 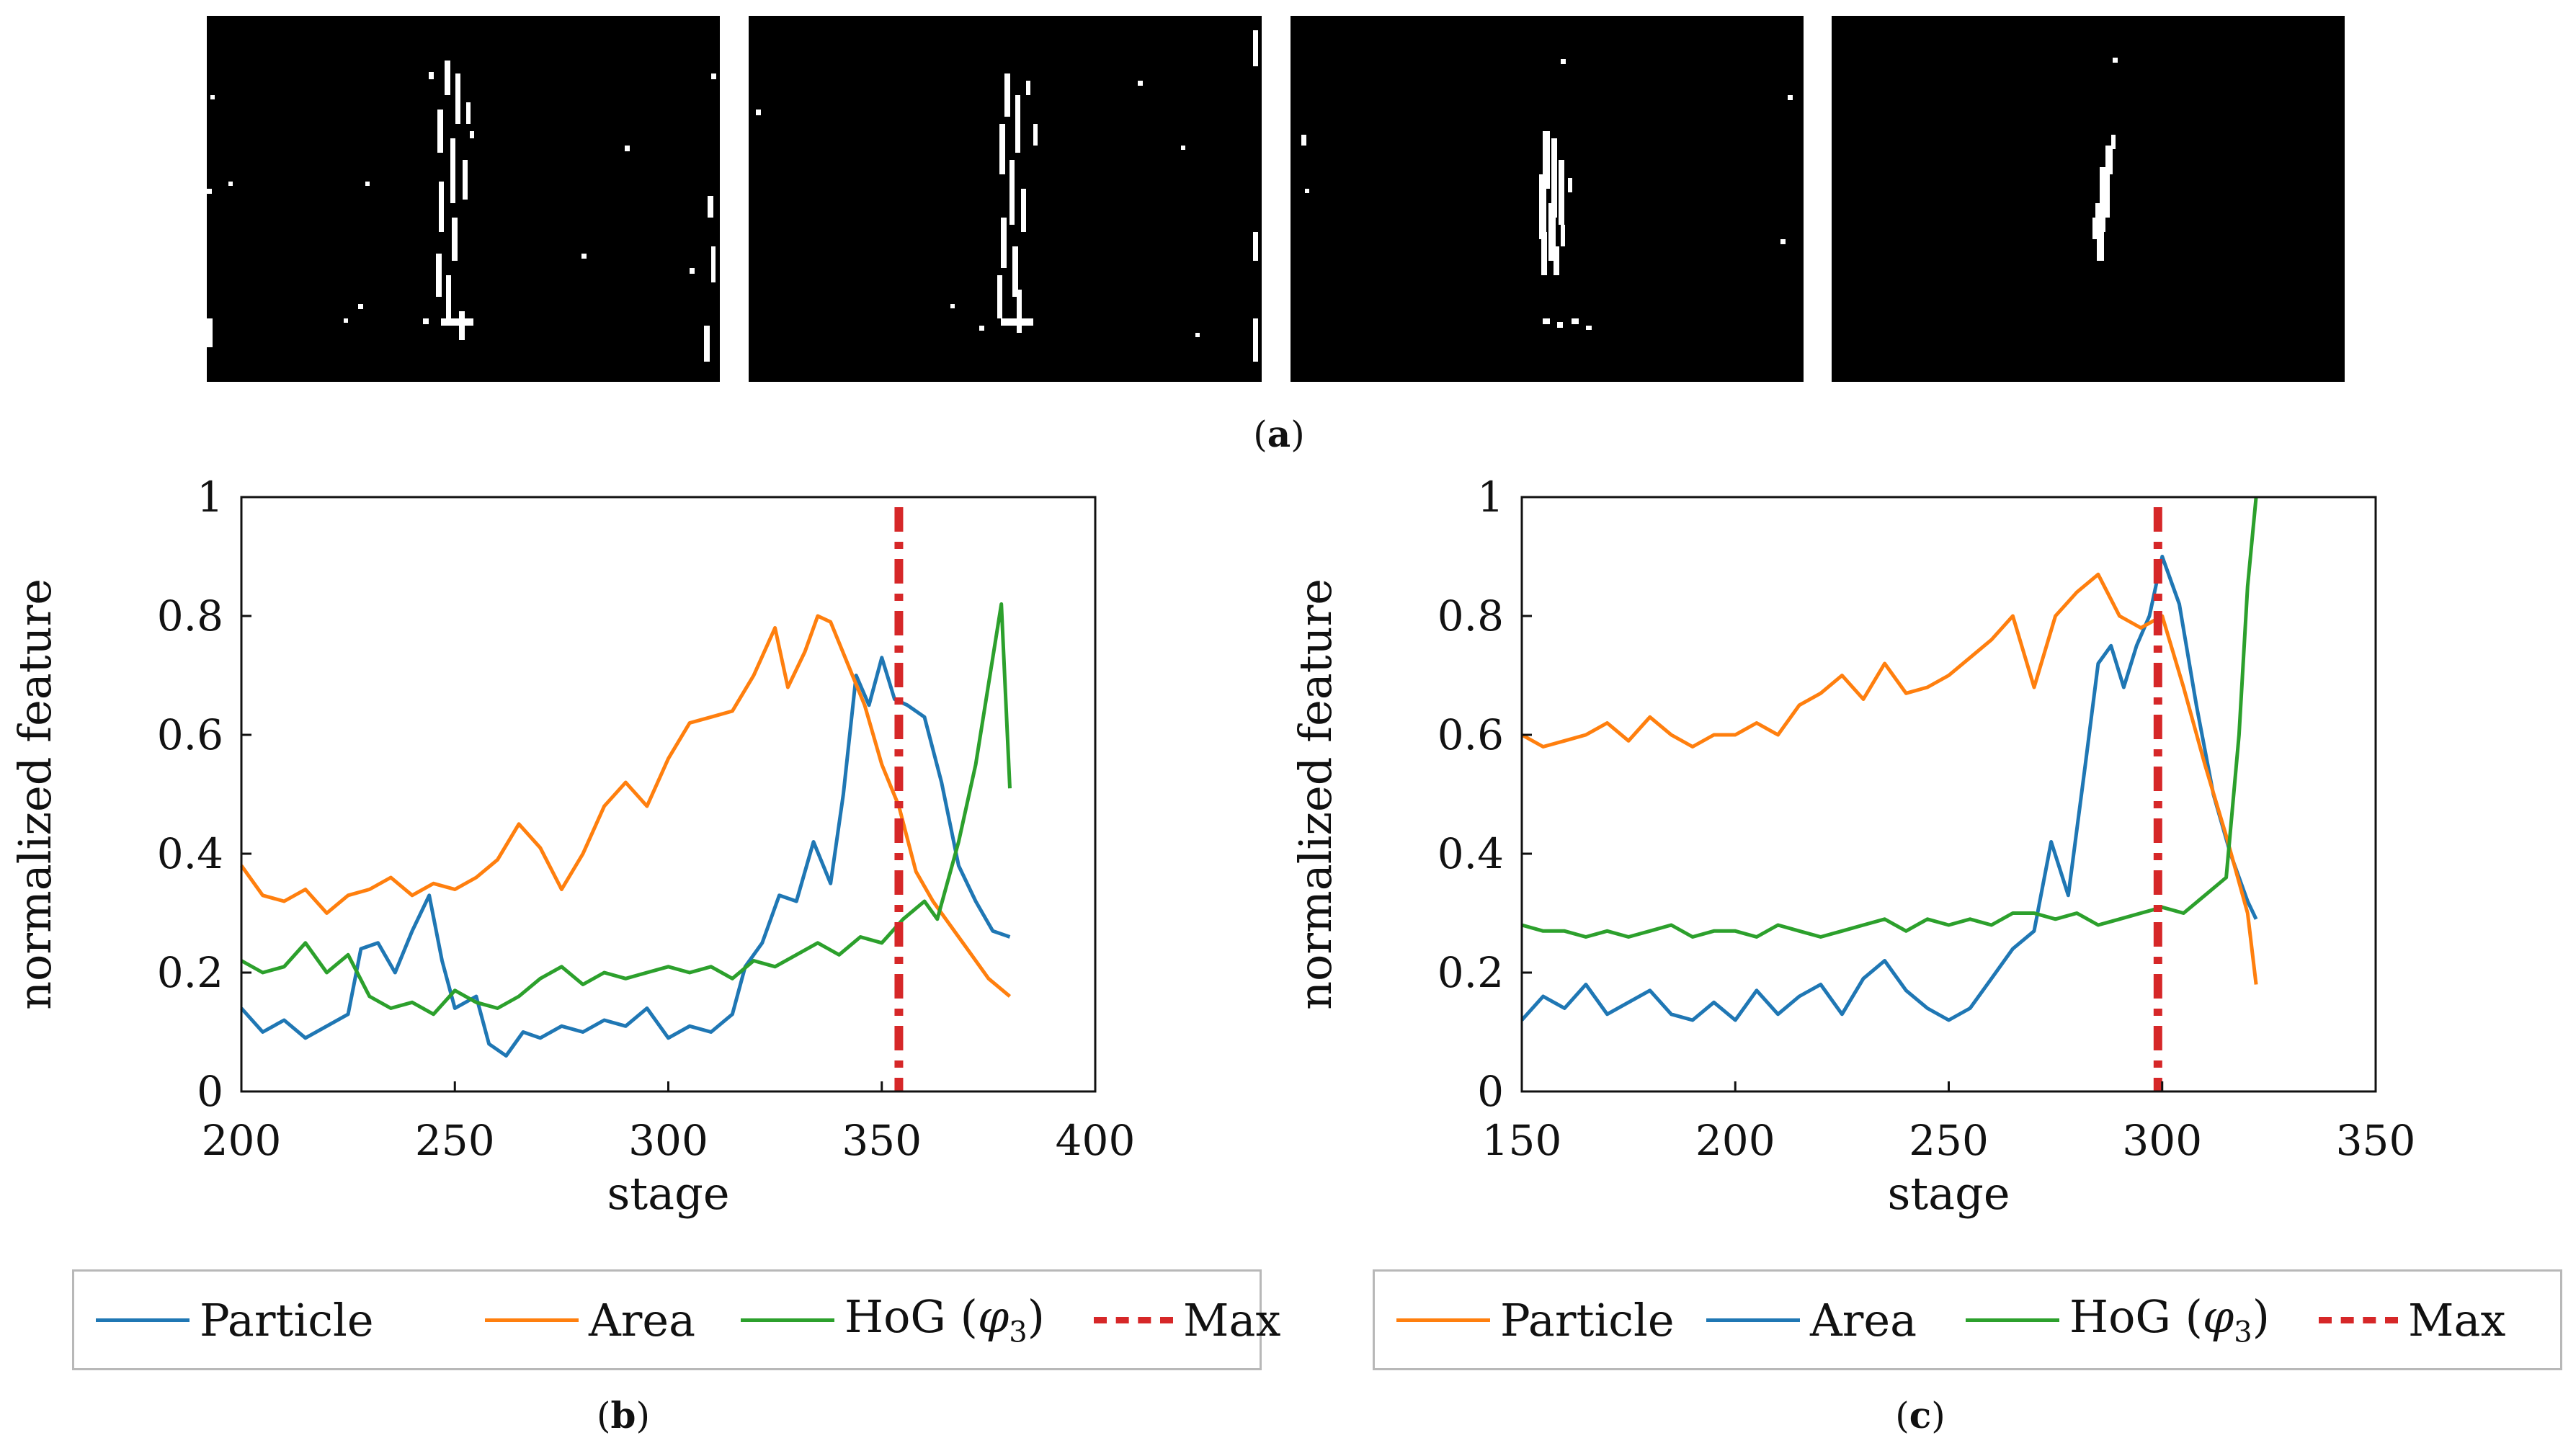 I want to click on legend-c-hog-phi: φ, so click(x=2218, y=1317).